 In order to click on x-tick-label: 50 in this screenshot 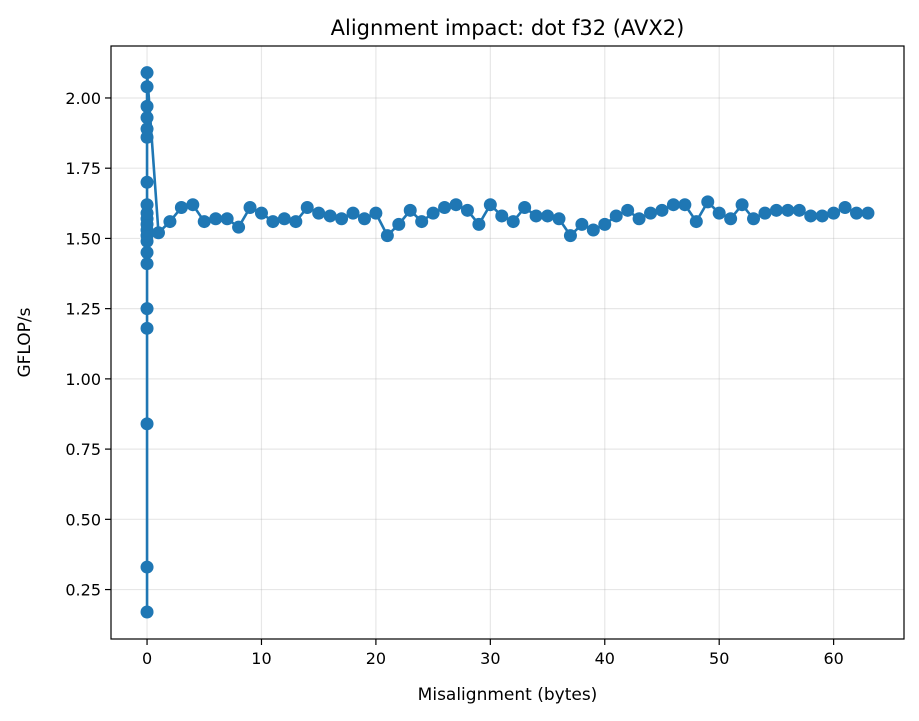, I will do `click(719, 658)`.